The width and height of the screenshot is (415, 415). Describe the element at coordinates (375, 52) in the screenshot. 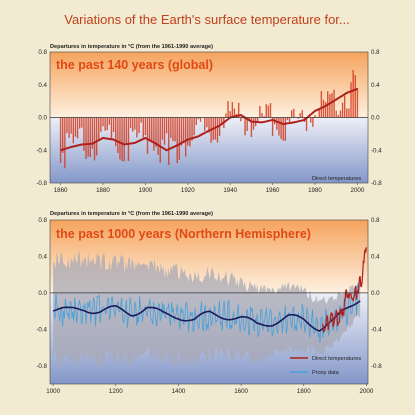

I see `p1-ytick-right: 0.8` at that location.